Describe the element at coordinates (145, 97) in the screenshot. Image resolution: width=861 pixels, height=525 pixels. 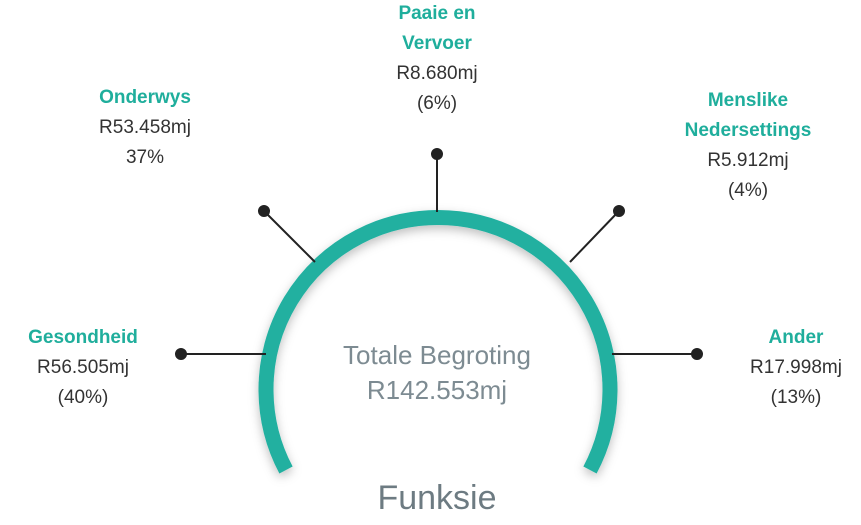
I see `item-name: Onderwys` at that location.